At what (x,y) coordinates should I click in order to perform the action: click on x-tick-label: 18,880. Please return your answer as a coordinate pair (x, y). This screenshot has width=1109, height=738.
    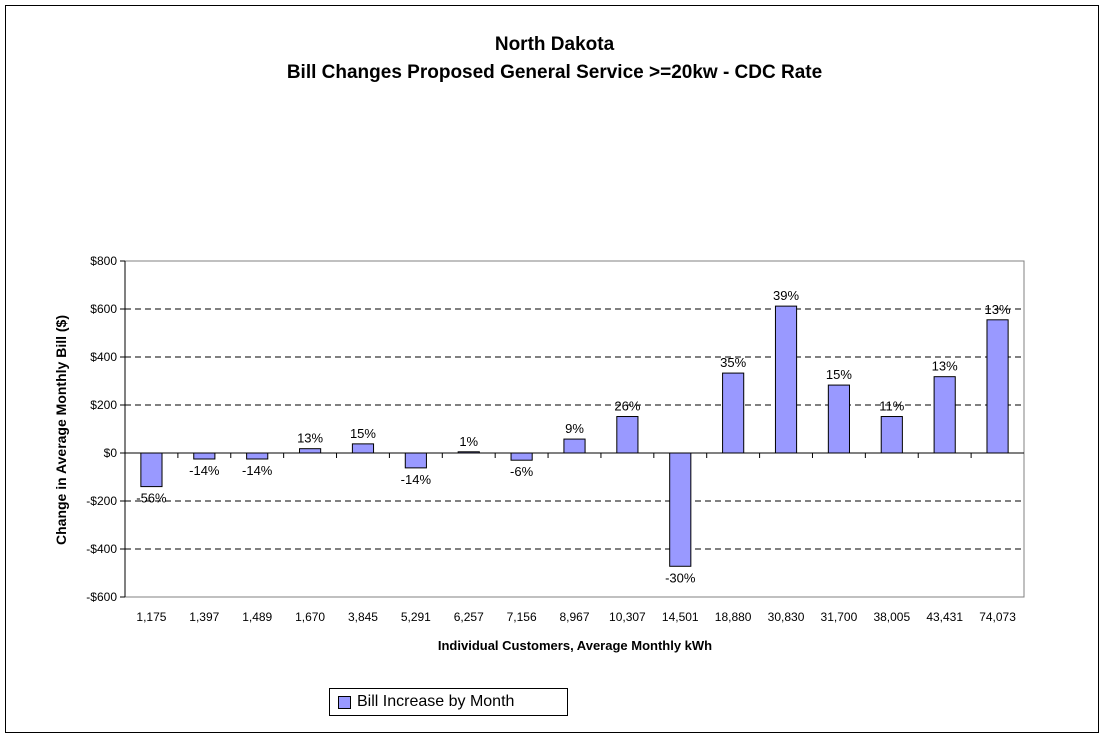
    Looking at the image, I should click on (733, 617).